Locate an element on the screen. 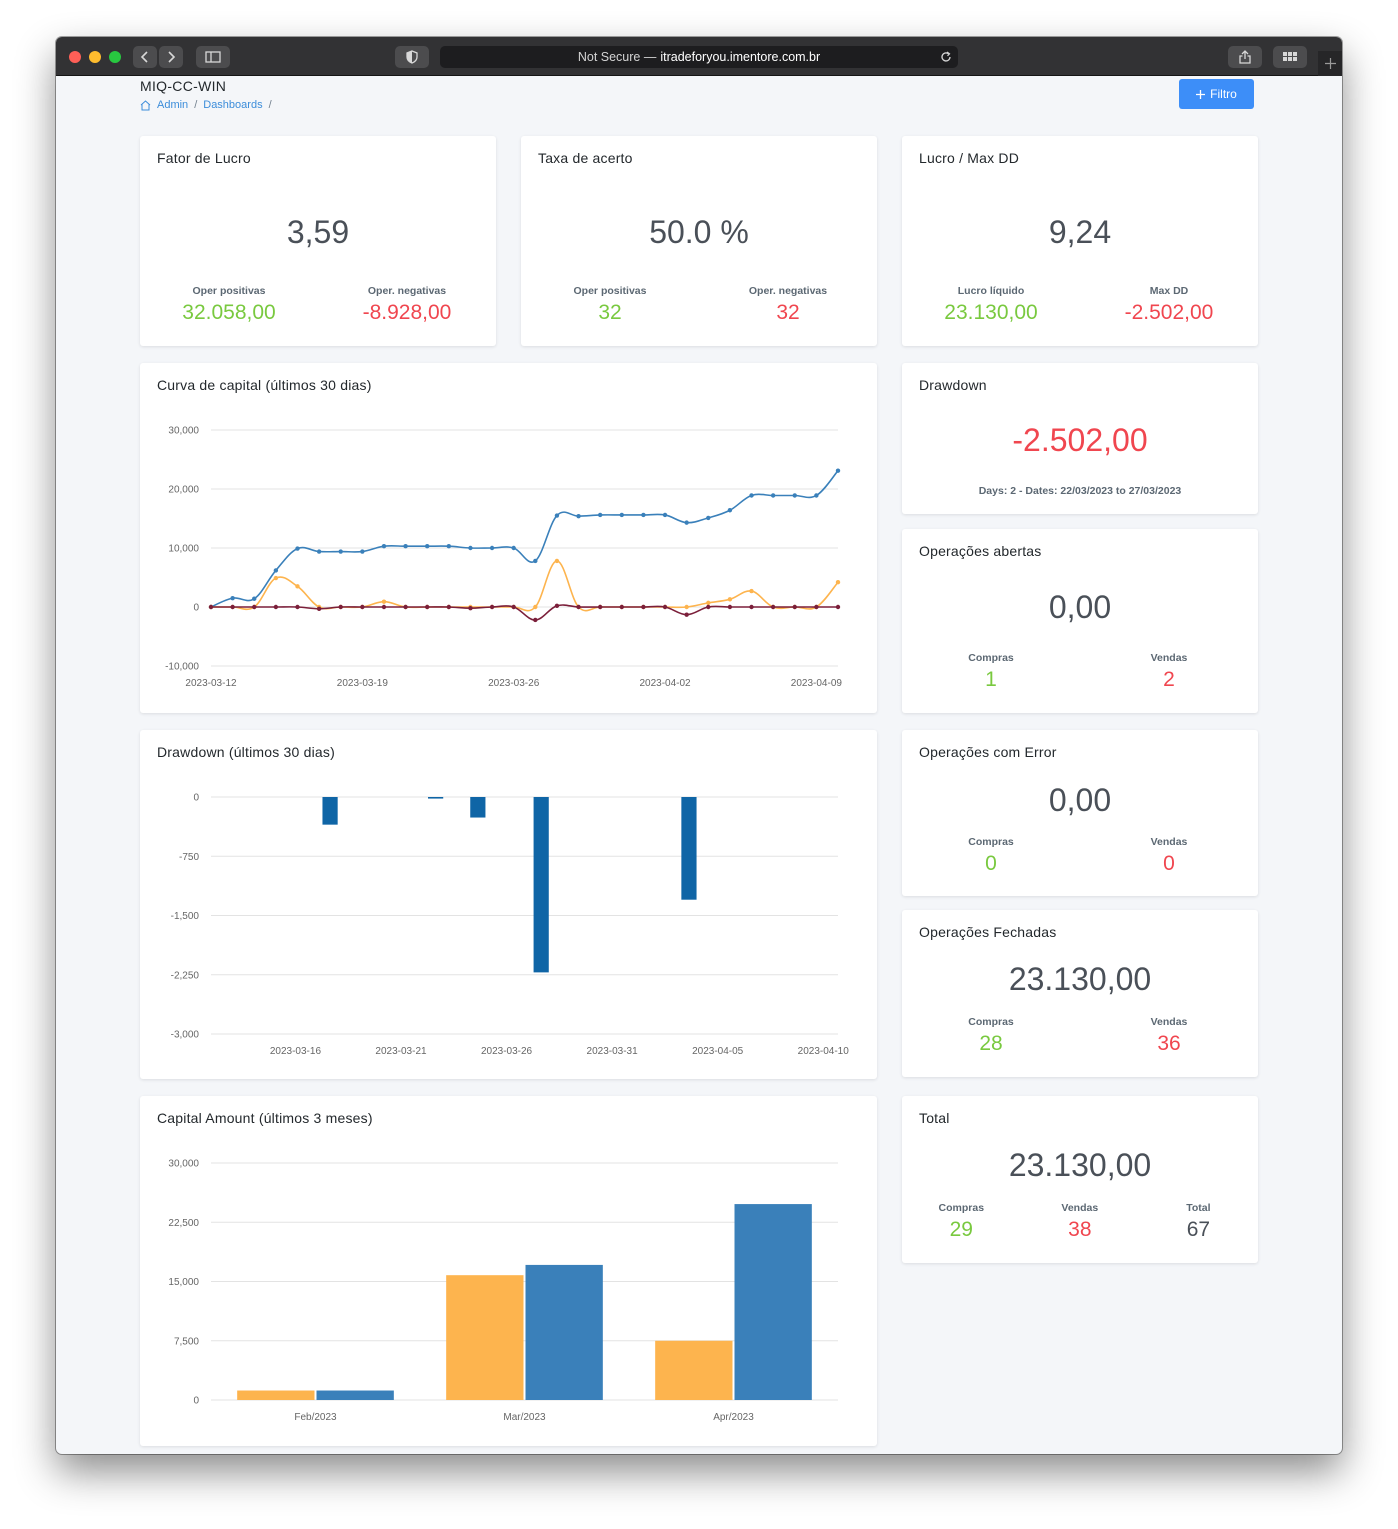 This screenshot has width=1398, height=1529. url-host: itradeforyou.imentore.com.br is located at coordinates (740, 57).